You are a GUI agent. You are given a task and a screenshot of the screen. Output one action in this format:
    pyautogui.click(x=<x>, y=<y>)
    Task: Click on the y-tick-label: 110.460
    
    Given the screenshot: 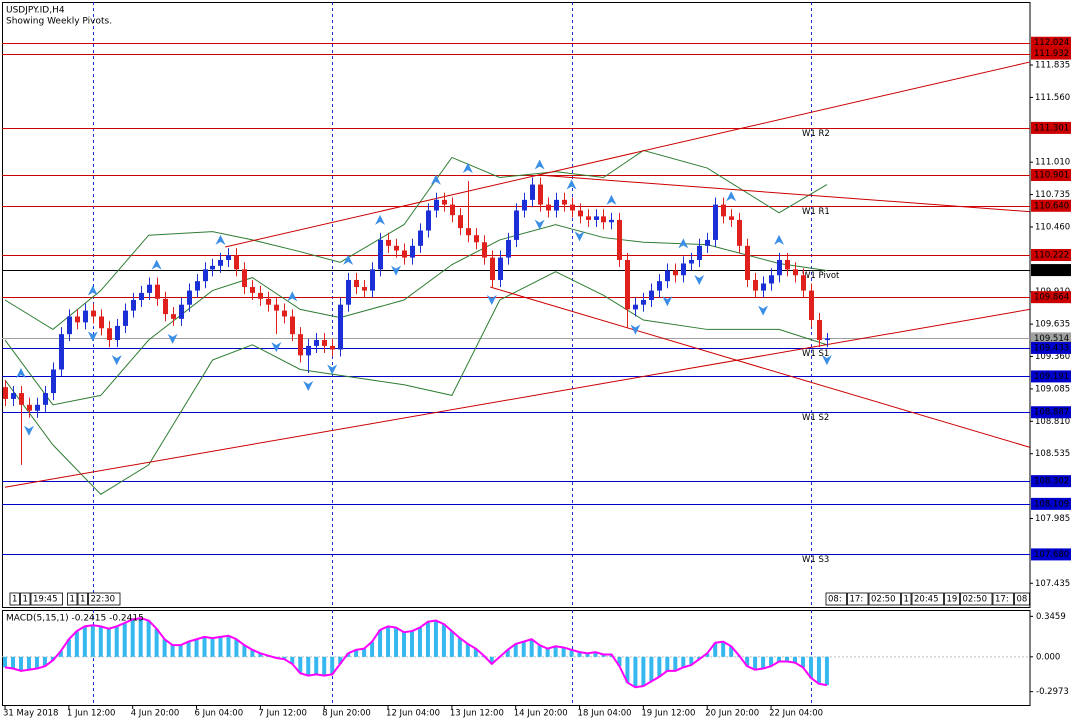 What is the action you would take?
    pyautogui.click(x=1052, y=227)
    